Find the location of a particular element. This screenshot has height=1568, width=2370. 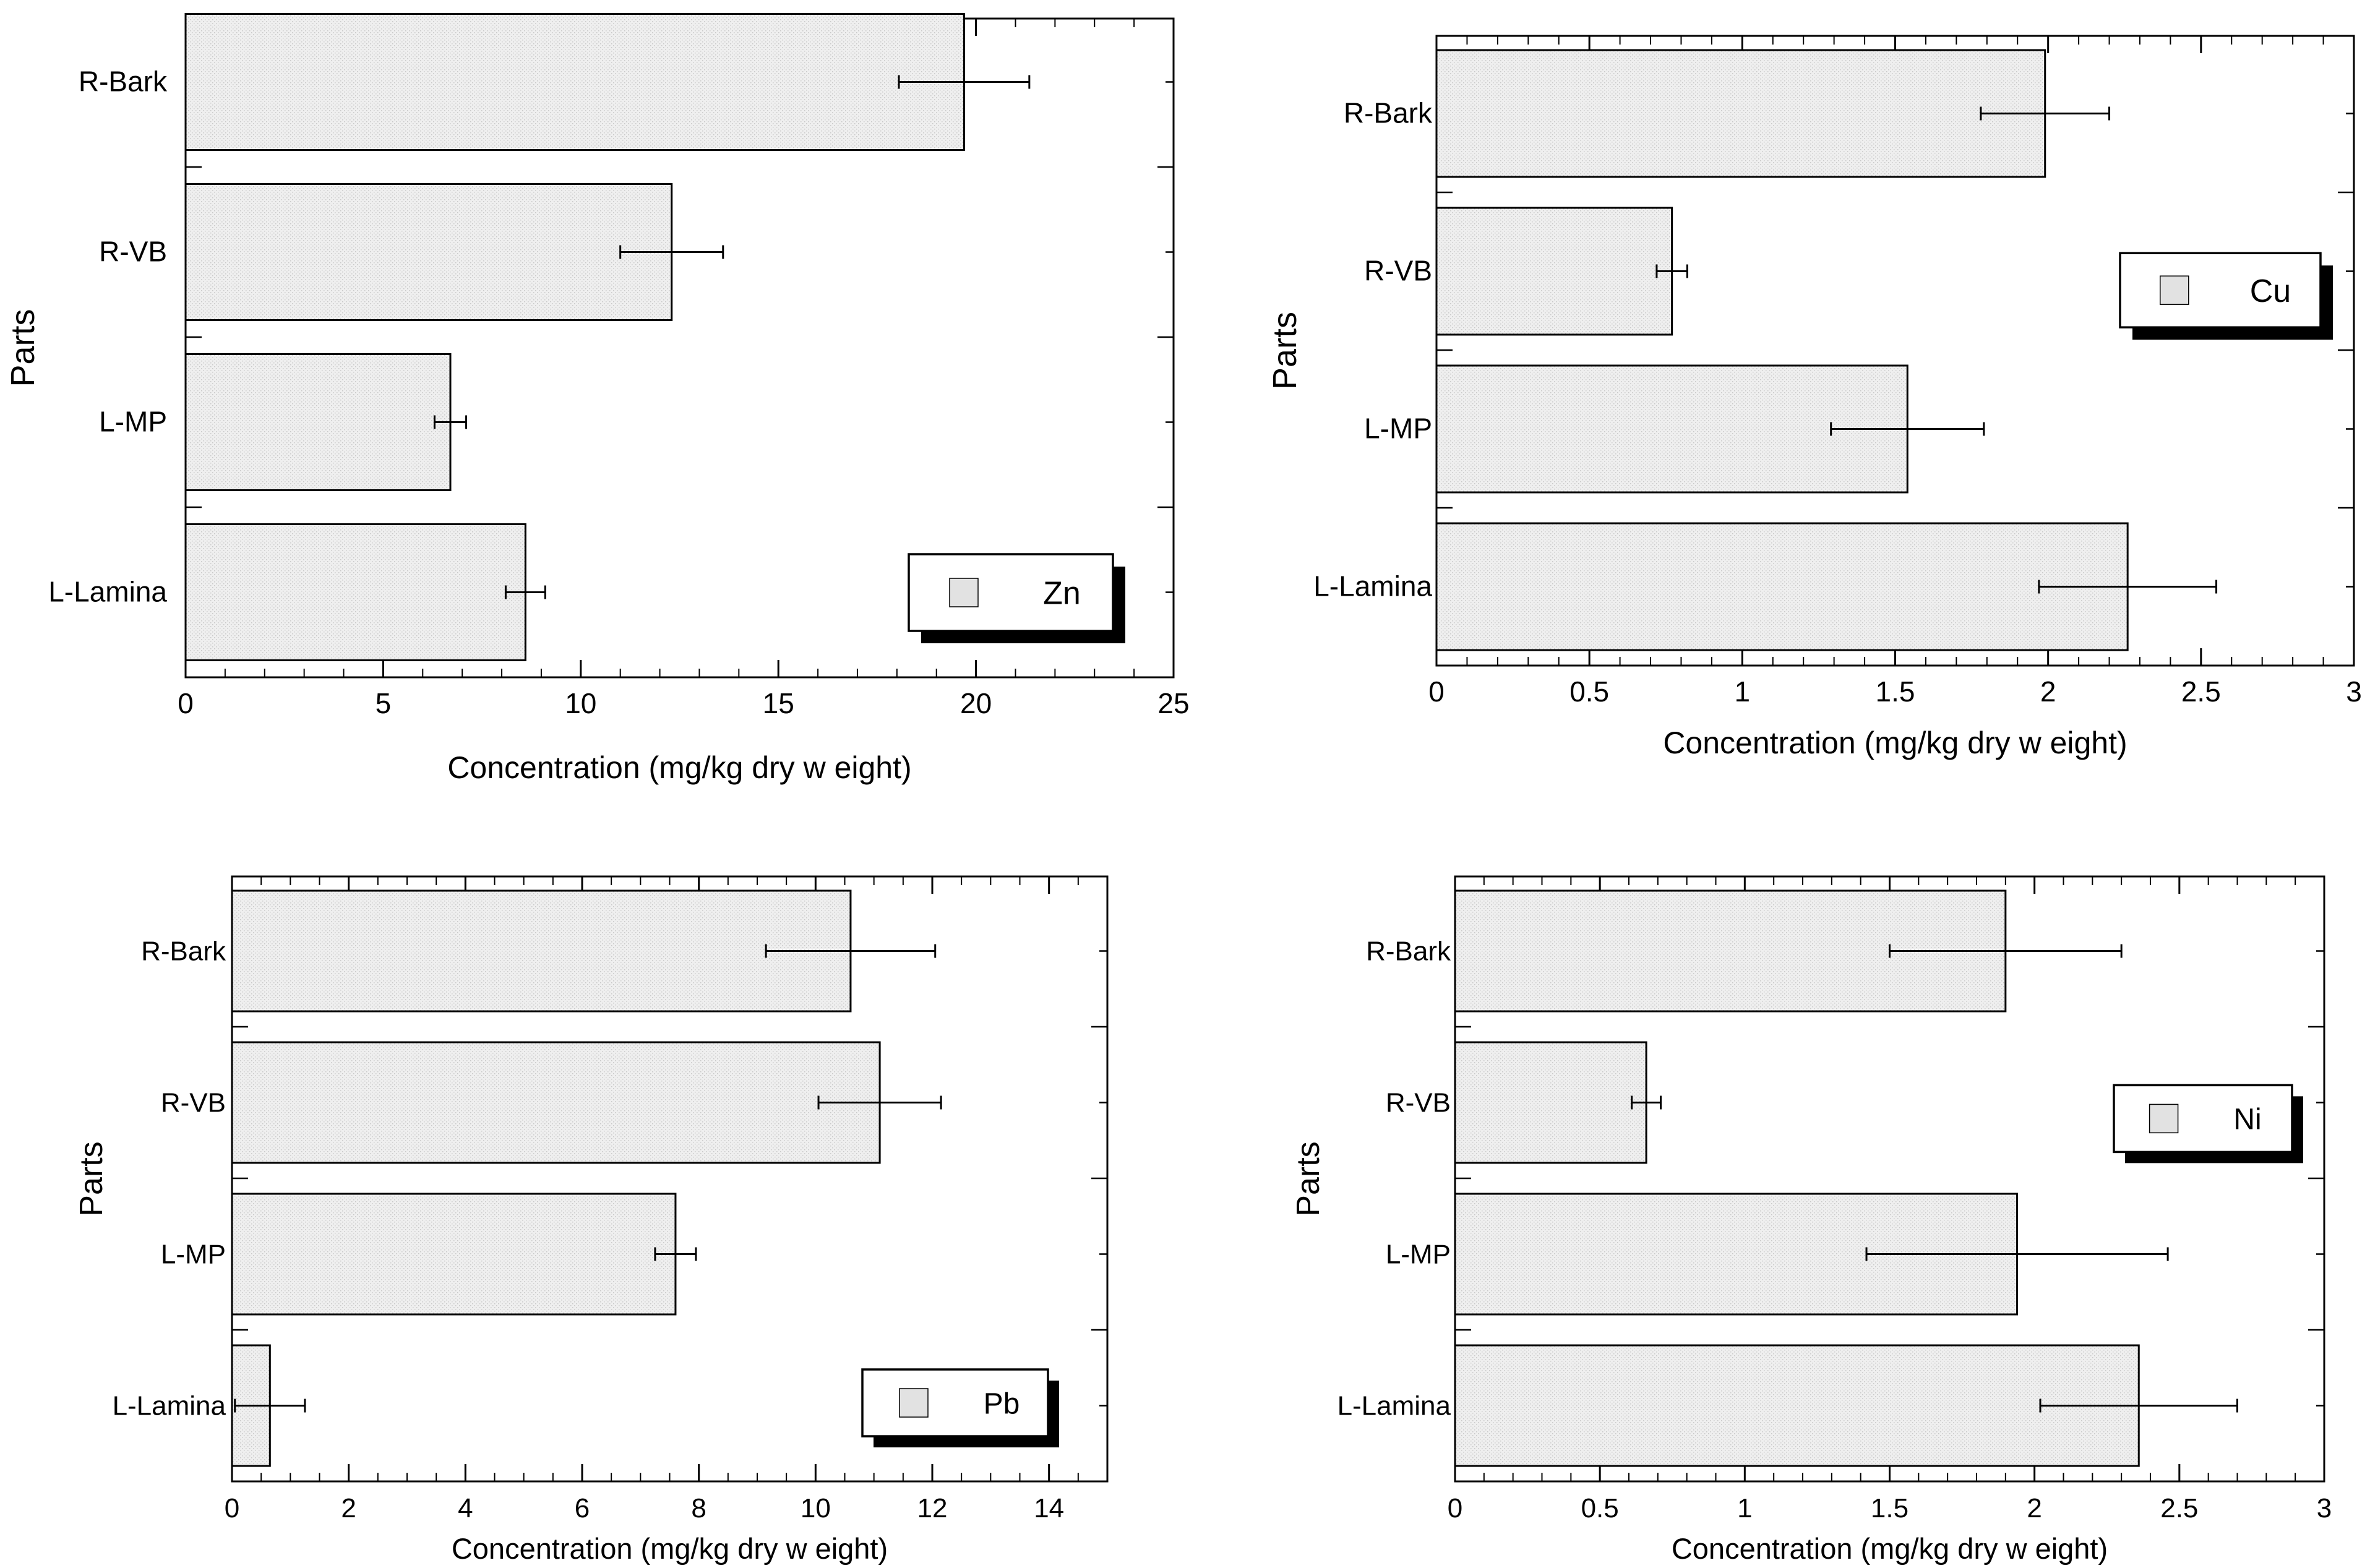

legend: Pb is located at coordinates (960, 1407).